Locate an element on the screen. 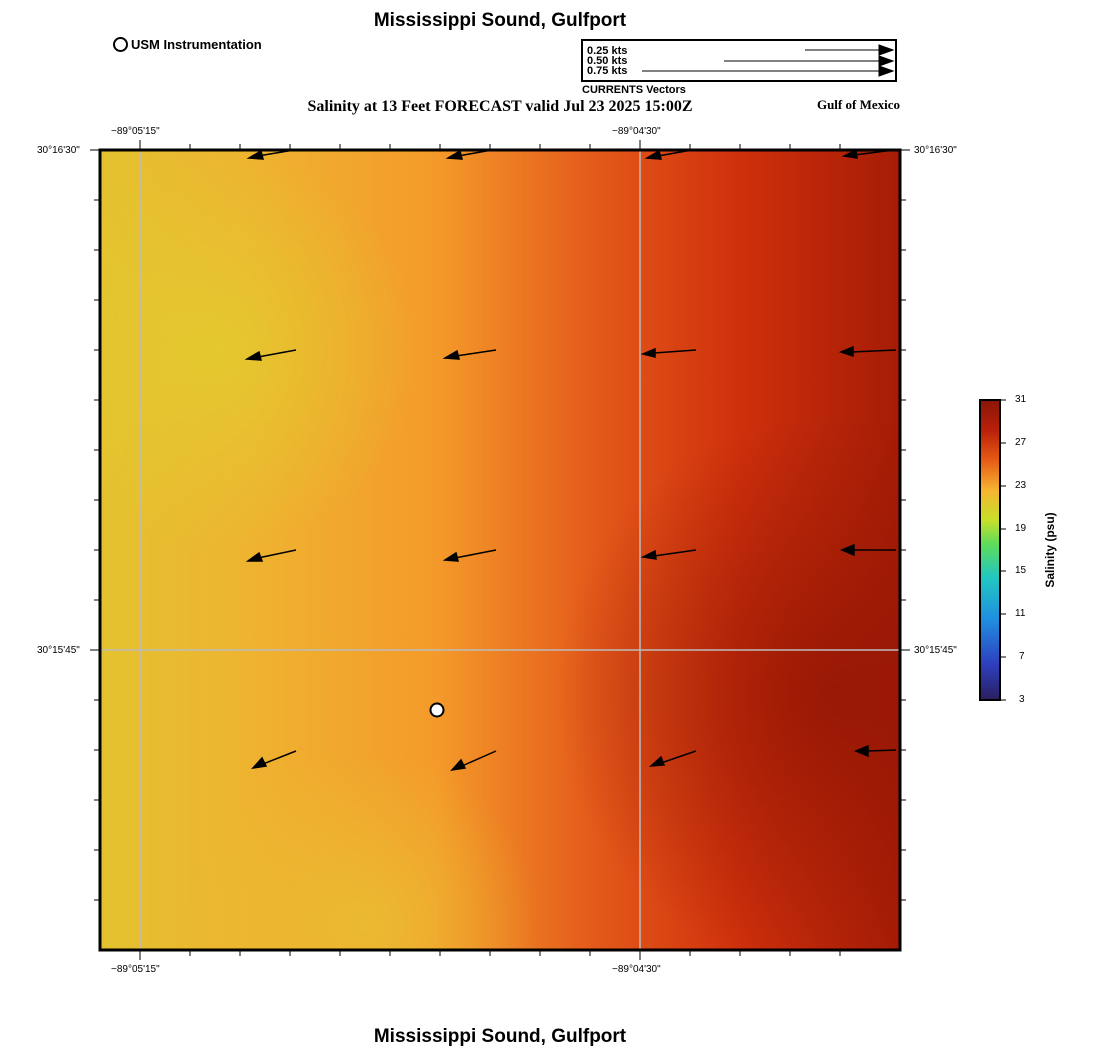  colorbar-scale is located at coordinates (990, 550).